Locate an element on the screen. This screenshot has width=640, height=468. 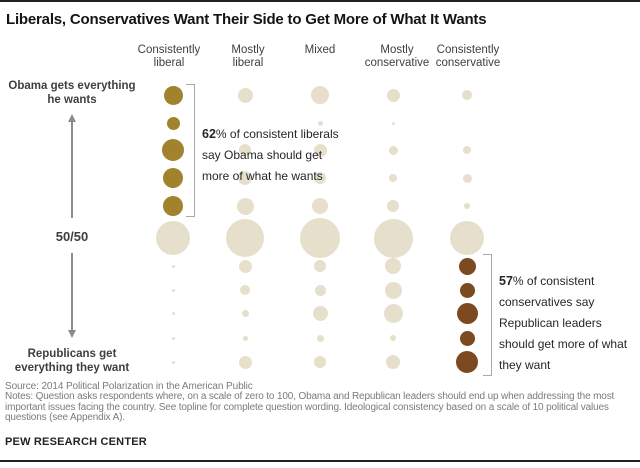
axis-label-fifty-fifty: 50/50 is located at coordinates (72, 236).